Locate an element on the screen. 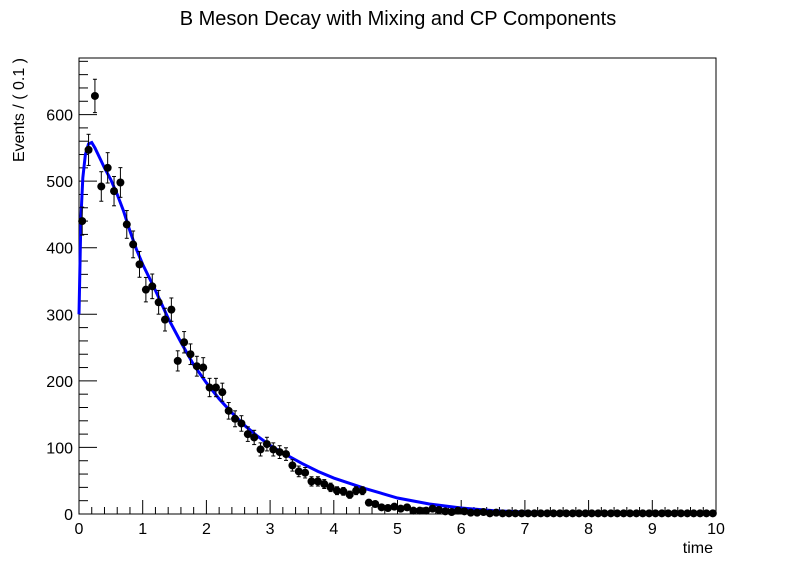 The height and width of the screenshot is (572, 796). x-axis-label: time is located at coordinates (698, 548).